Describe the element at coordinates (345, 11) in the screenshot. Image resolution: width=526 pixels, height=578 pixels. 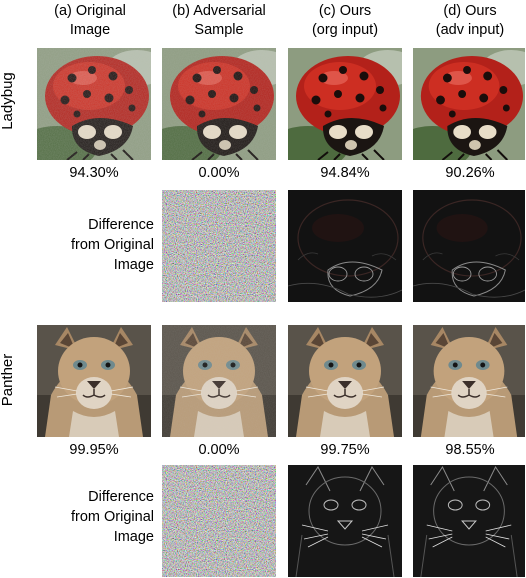
I see `column-header-line1: (c) Ours` at that location.